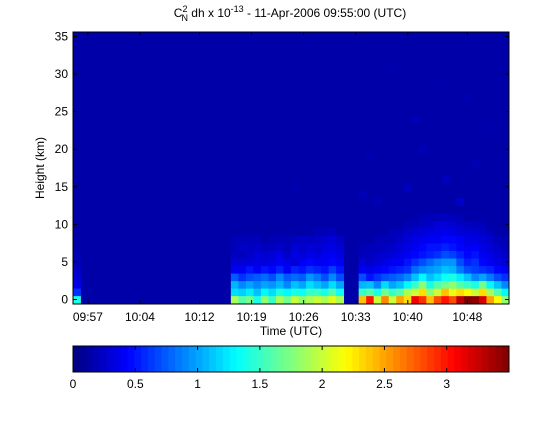 This screenshot has height=425, width=560. Describe the element at coordinates (184, 9) in the screenshot. I see `title-superscript: 2` at that location.